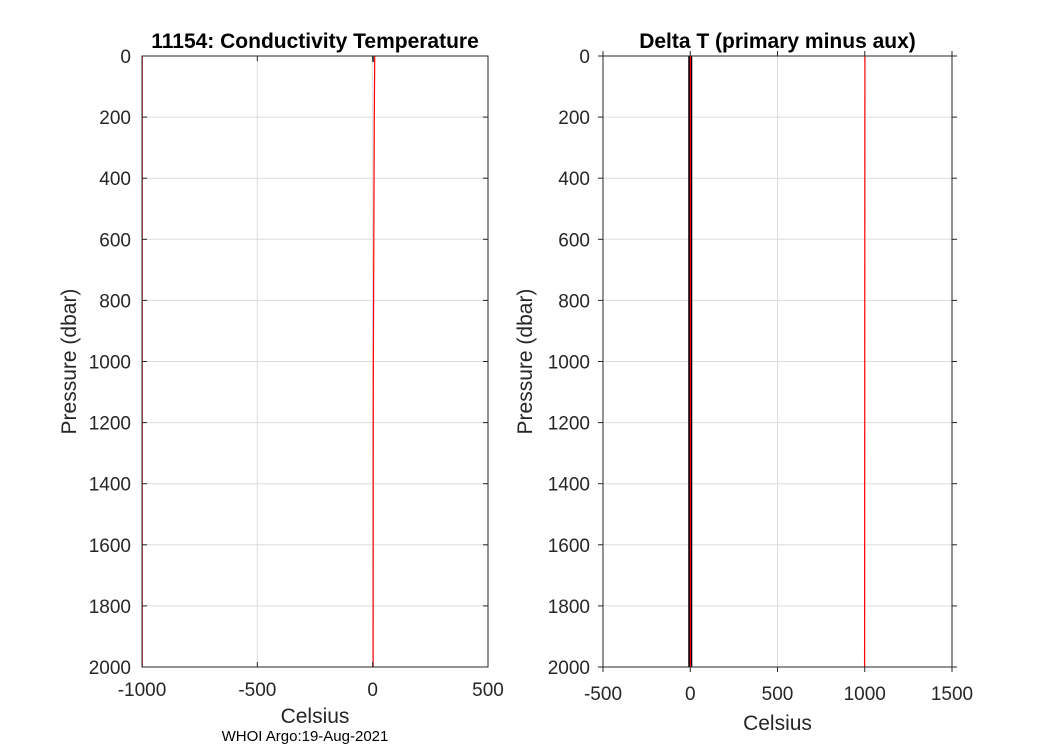  Describe the element at coordinates (952, 694) in the screenshot. I see `x-tick-label: 1500` at that location.